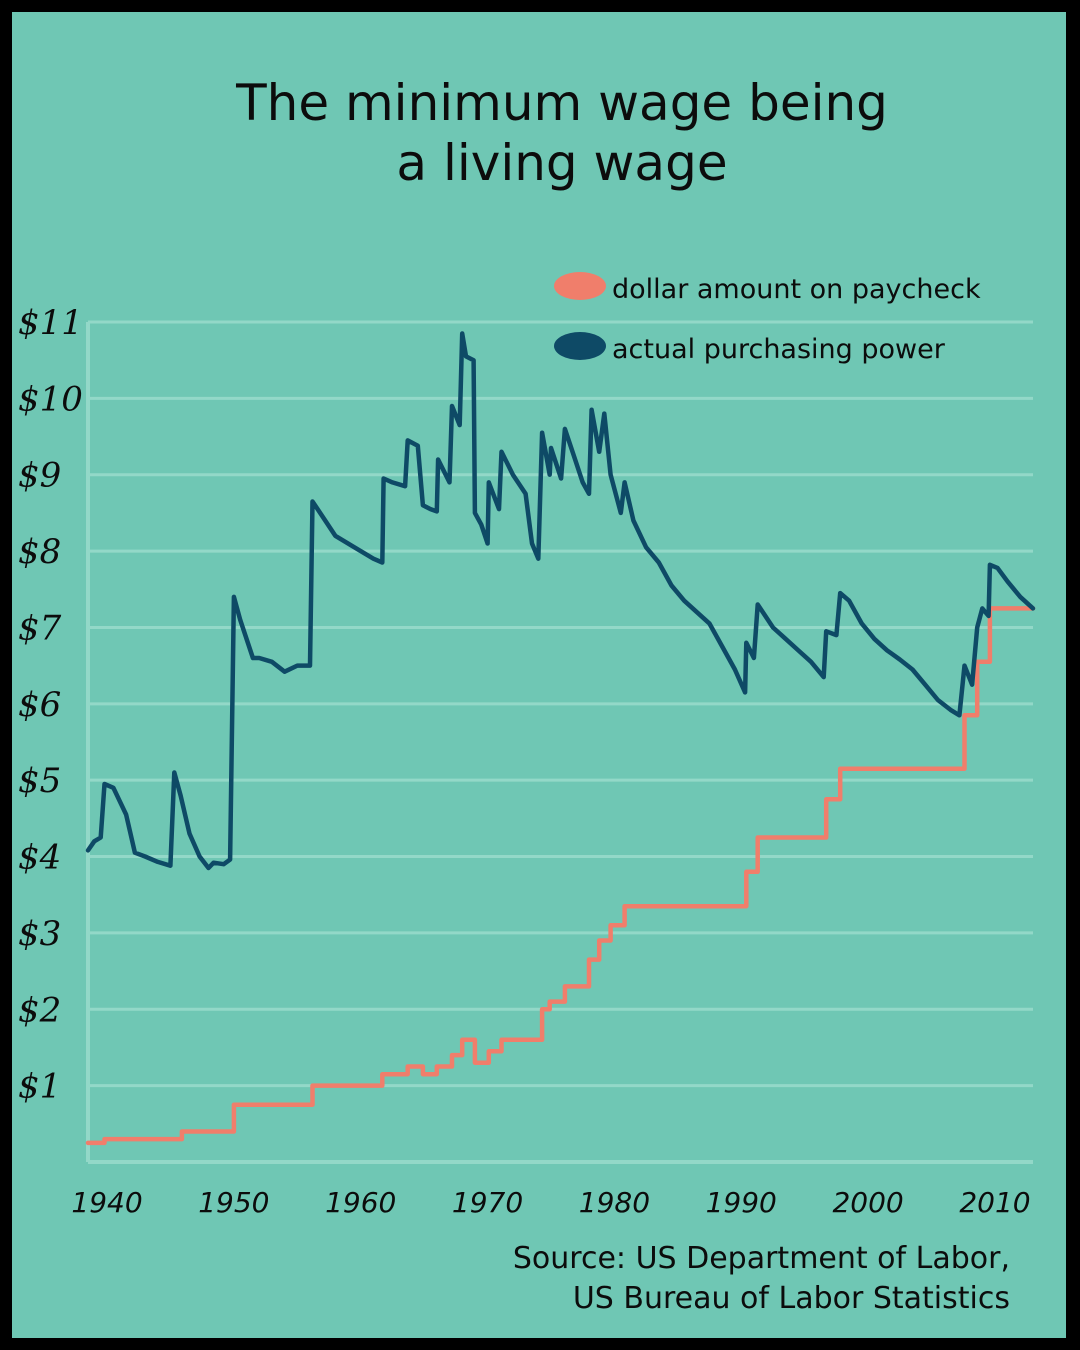 Image resolution: width=1080 pixels, height=1350 pixels. I want to click on y-tick-label: $4, so click(39, 858).